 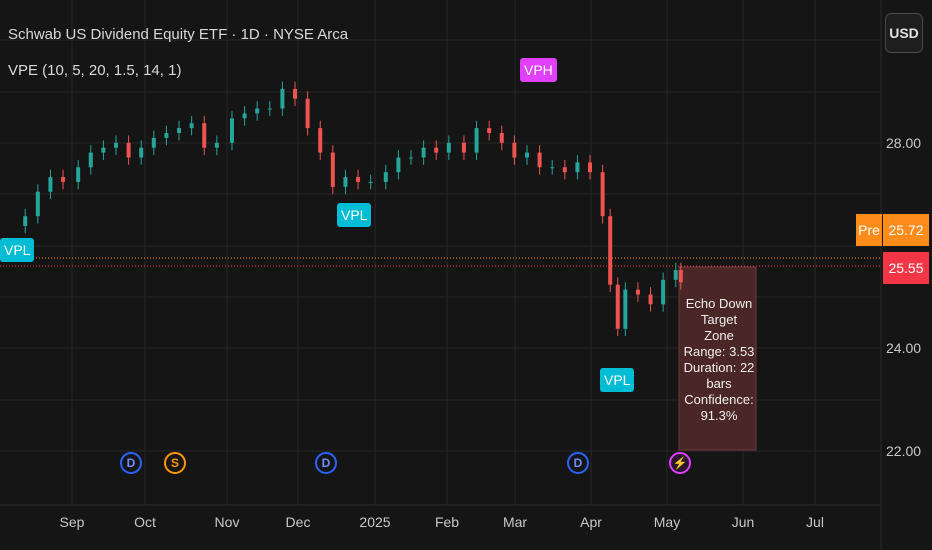 I want to click on earnings-event-icon: ⚡, so click(x=680, y=463).